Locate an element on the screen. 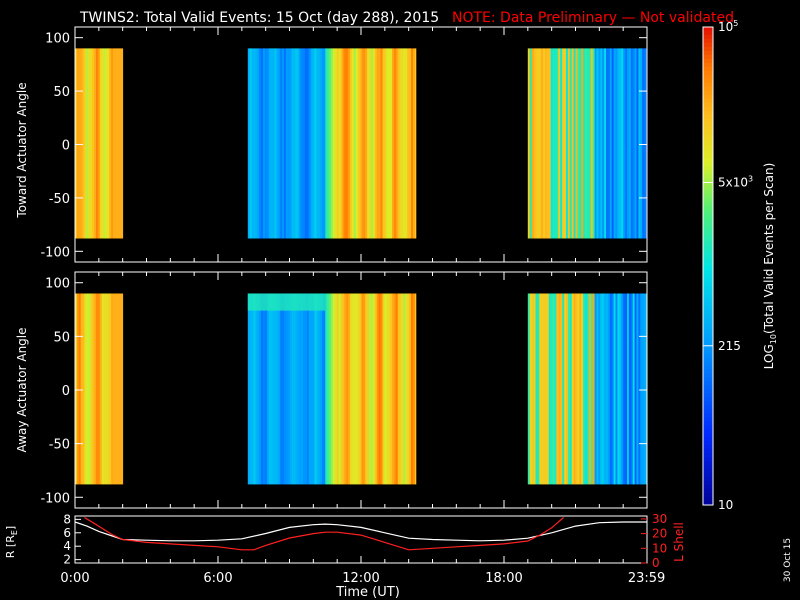  time-tick-label: 18:00 is located at coordinates (503, 578).